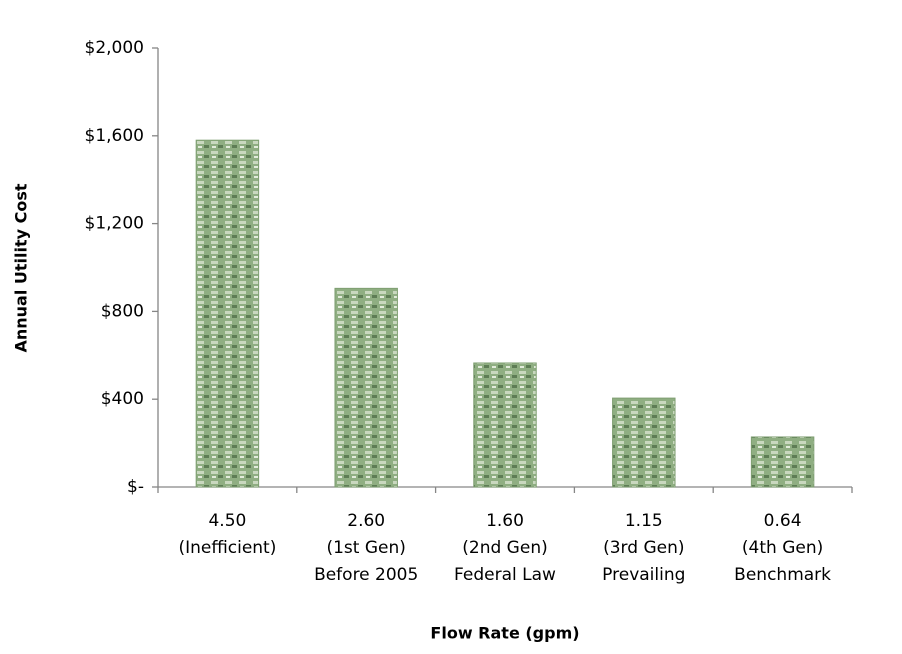 The image size is (902, 654). I want to click on x-tick-label: 1.15, so click(644, 521).